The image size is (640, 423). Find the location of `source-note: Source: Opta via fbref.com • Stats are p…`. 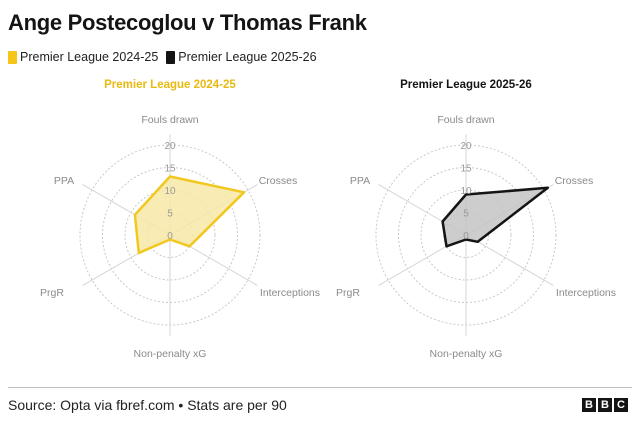

source-note: Source: Opta via fbref.com • Stats are p… is located at coordinates (147, 405).